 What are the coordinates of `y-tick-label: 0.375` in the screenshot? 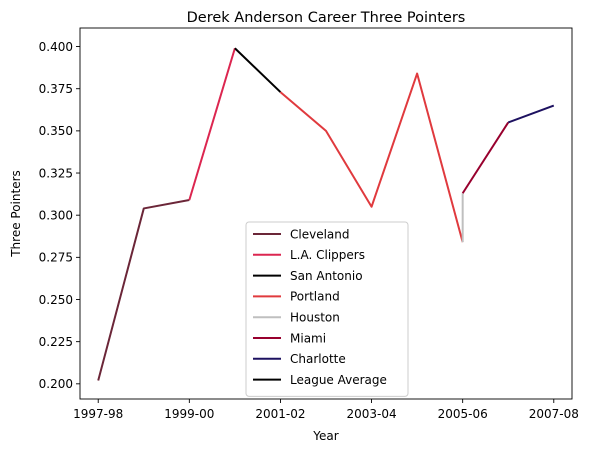 It's located at (56, 89).